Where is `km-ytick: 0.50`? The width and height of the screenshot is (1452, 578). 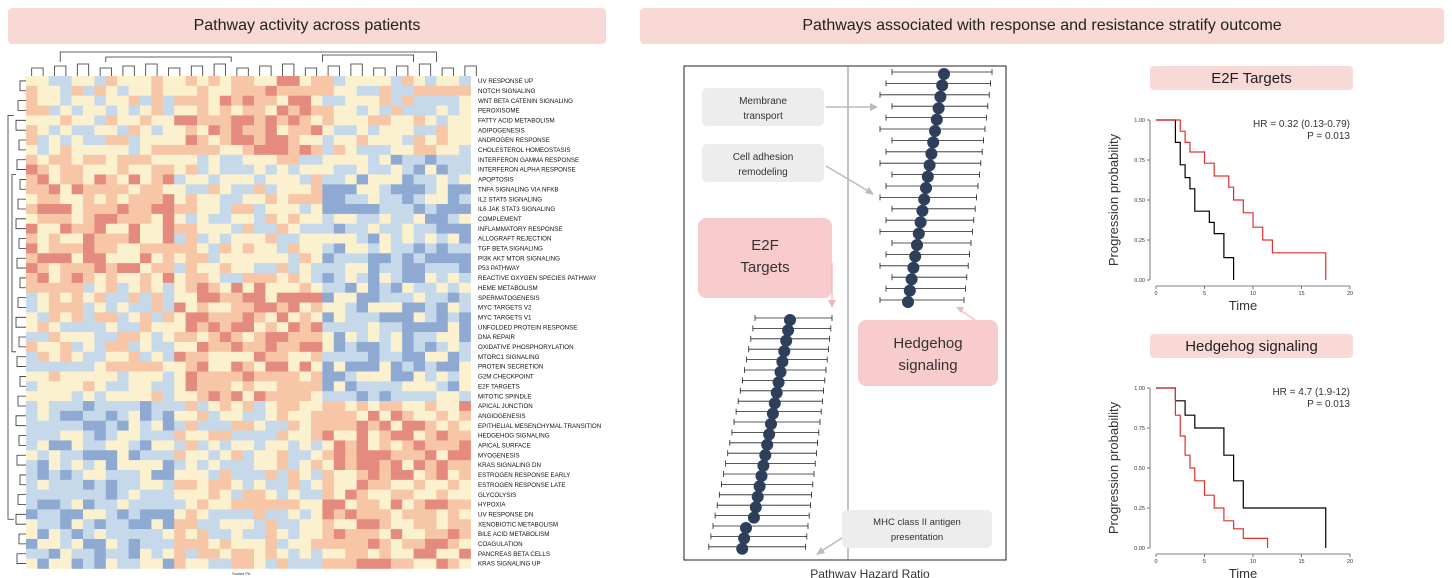
km-ytick: 0.50 is located at coordinates (1139, 201).